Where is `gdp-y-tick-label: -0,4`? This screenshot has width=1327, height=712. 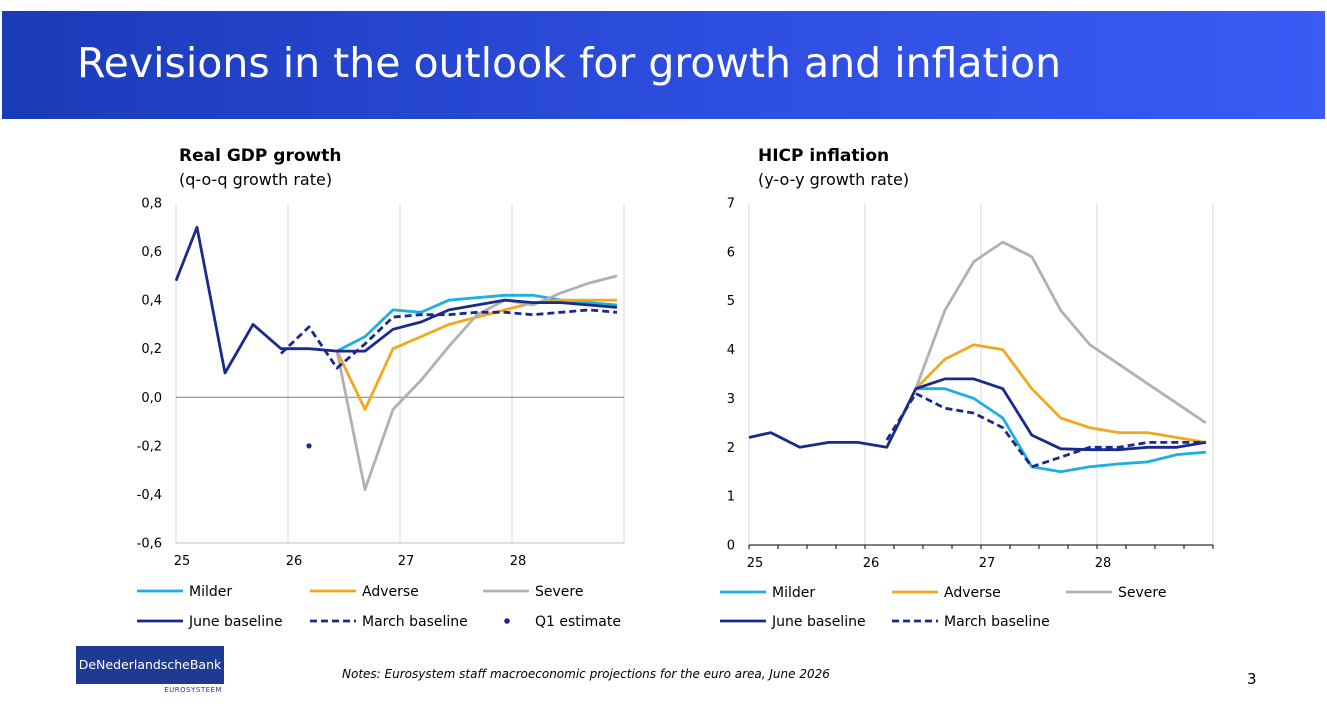 gdp-y-tick-label: -0,4 is located at coordinates (149, 495).